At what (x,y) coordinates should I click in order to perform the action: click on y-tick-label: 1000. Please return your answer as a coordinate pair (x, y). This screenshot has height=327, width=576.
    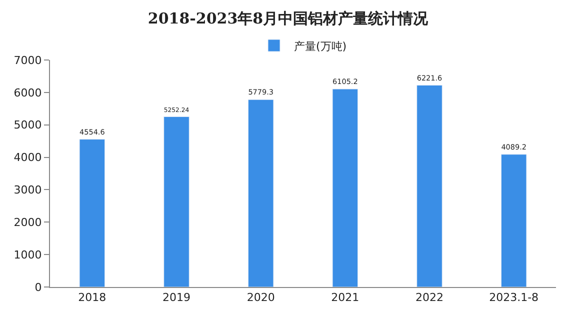
    Looking at the image, I should click on (28, 255).